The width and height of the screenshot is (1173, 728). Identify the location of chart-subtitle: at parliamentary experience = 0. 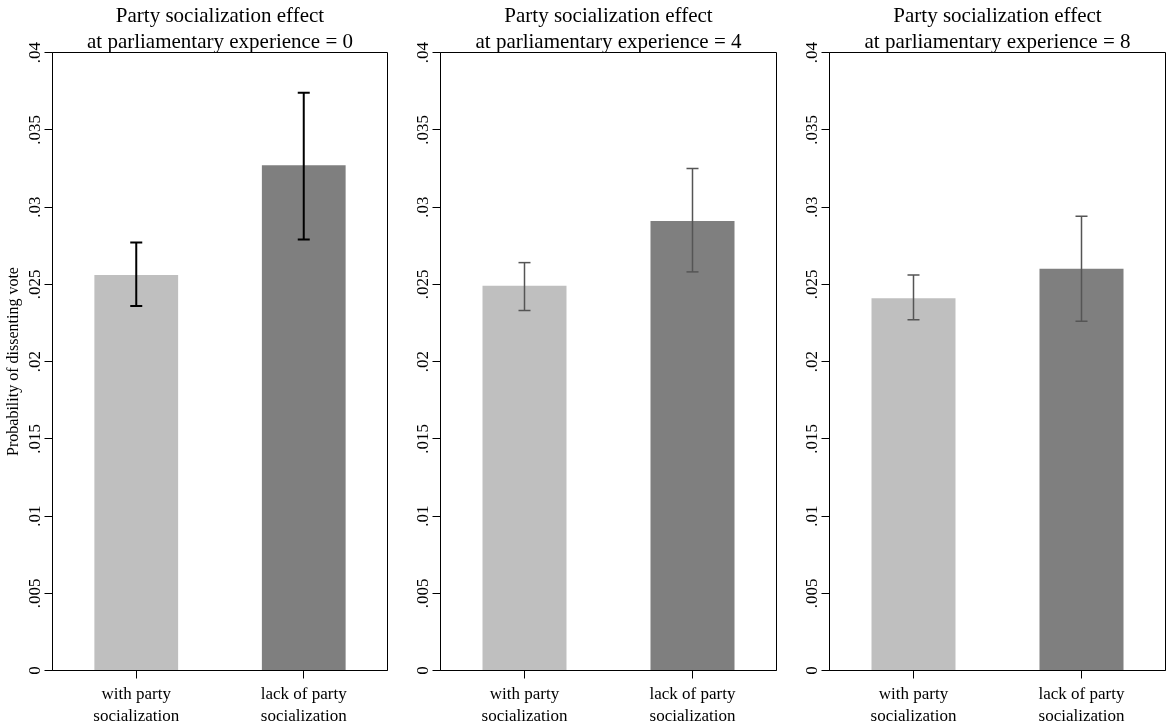
(220, 40).